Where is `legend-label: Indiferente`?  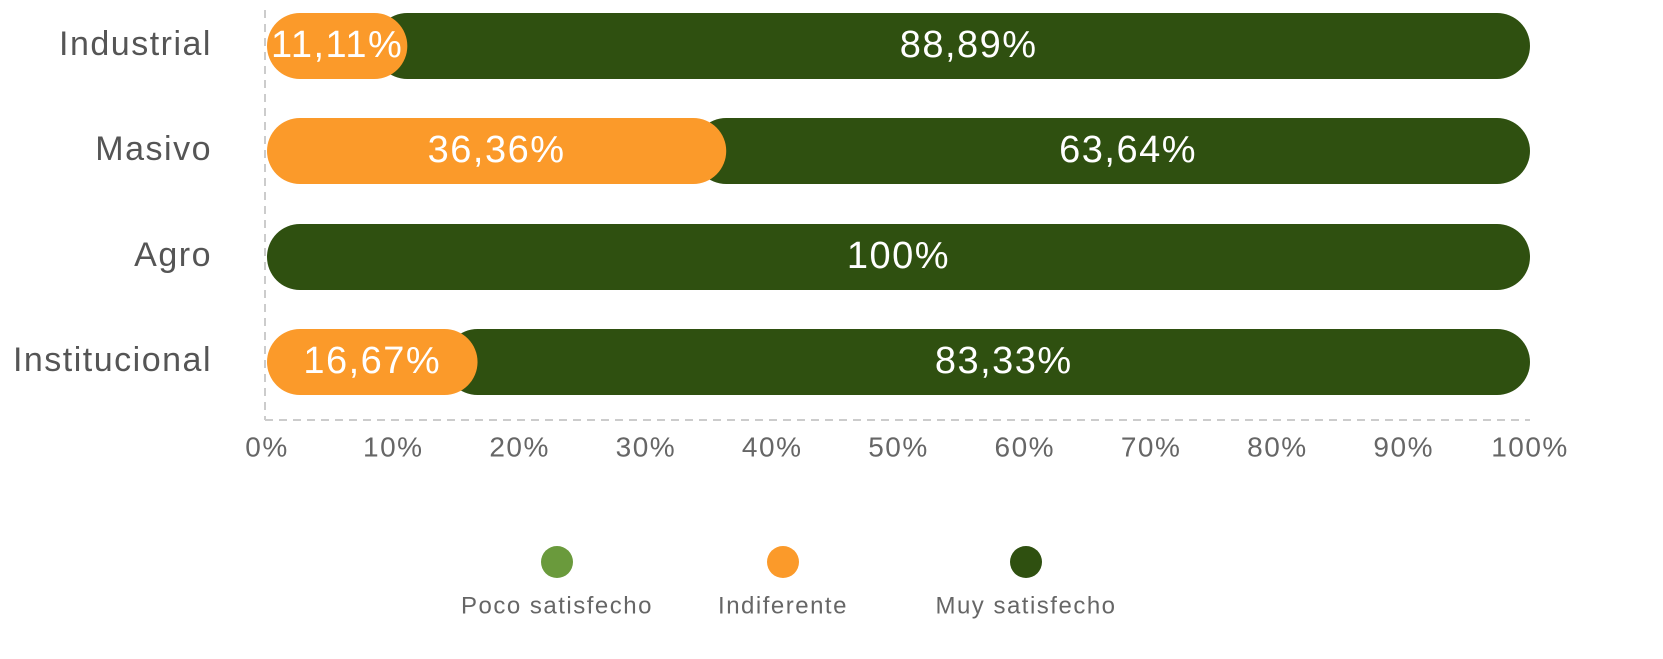
legend-label: Indiferente is located at coordinates (783, 605).